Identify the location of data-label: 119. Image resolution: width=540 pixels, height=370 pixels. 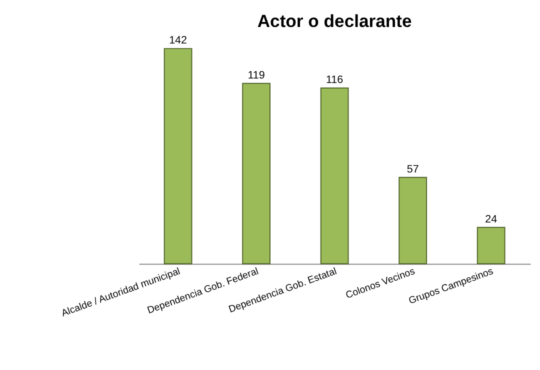
(256, 76).